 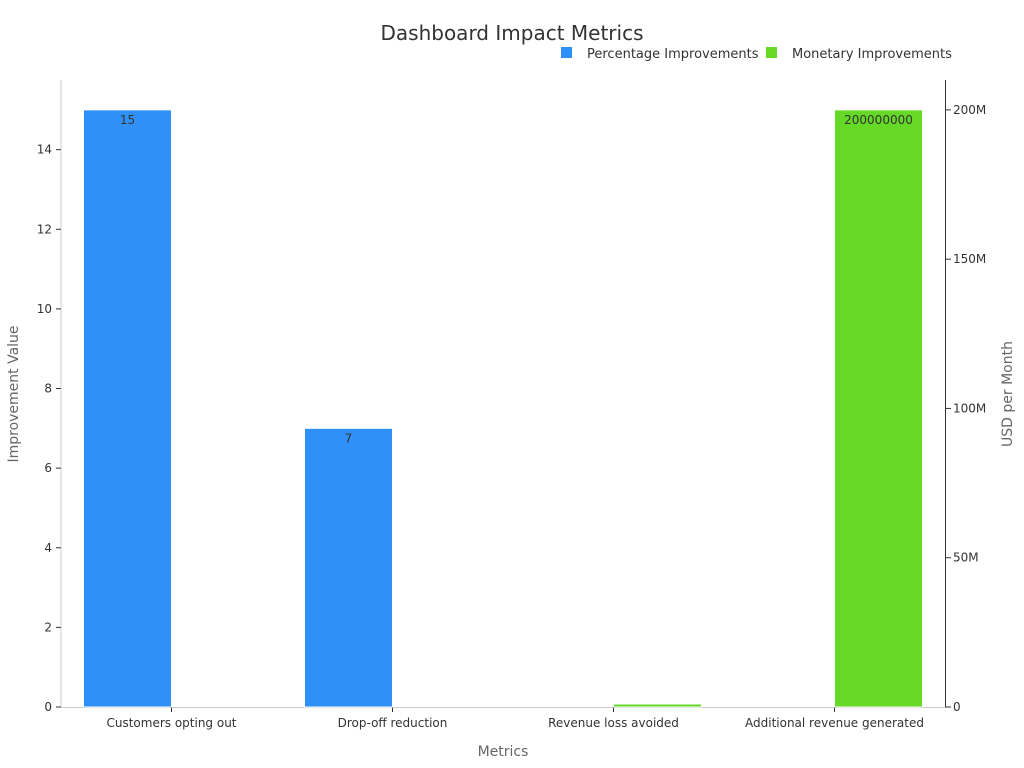 I want to click on chart-title: Dashboard Impact Metrics, so click(x=512, y=33).